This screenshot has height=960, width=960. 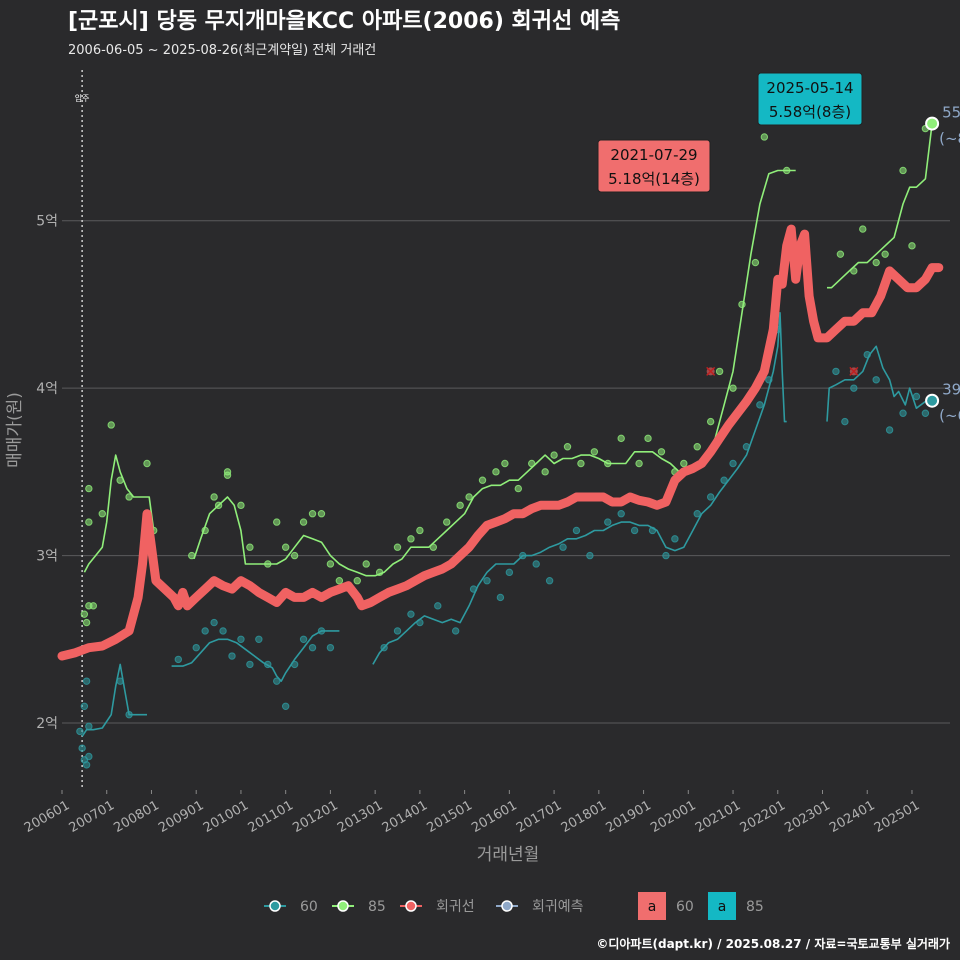 I want to click on legend-fill-label: 60, so click(x=685, y=907).